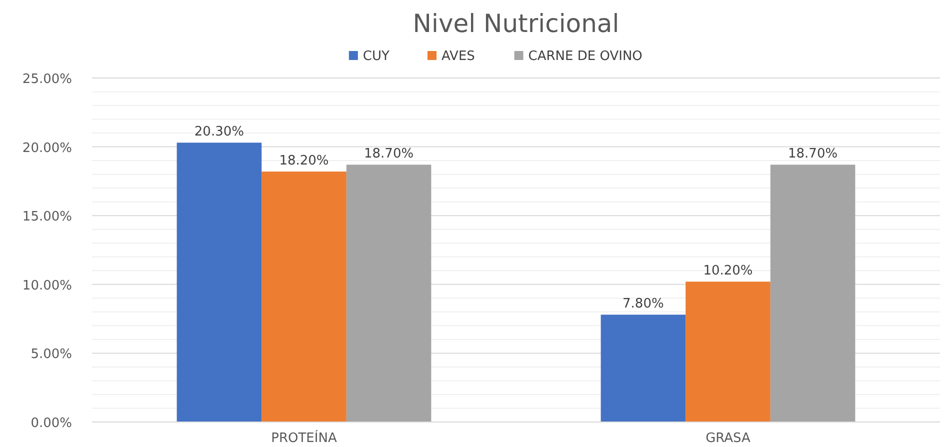  I want to click on data-label: 7.80%, so click(643, 304).